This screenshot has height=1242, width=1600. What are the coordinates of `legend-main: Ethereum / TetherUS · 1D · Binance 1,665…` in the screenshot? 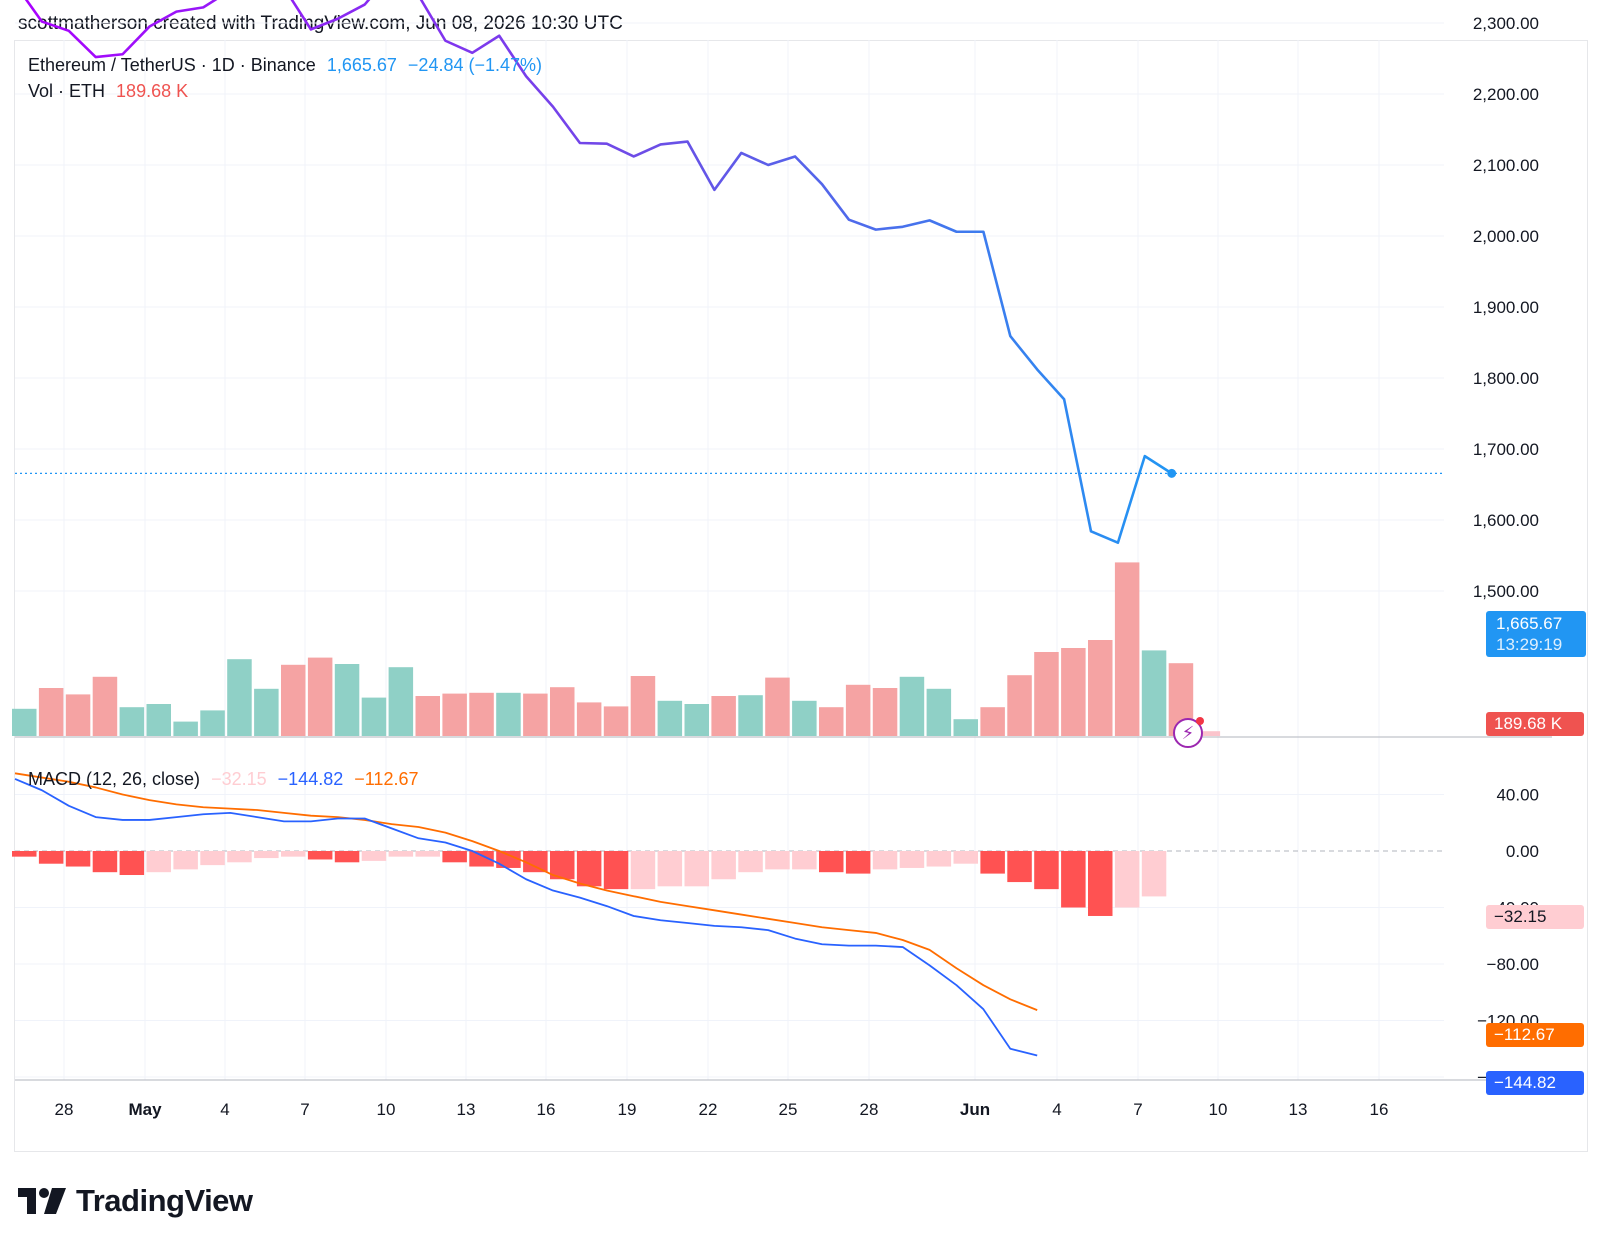 It's located at (288, 65).